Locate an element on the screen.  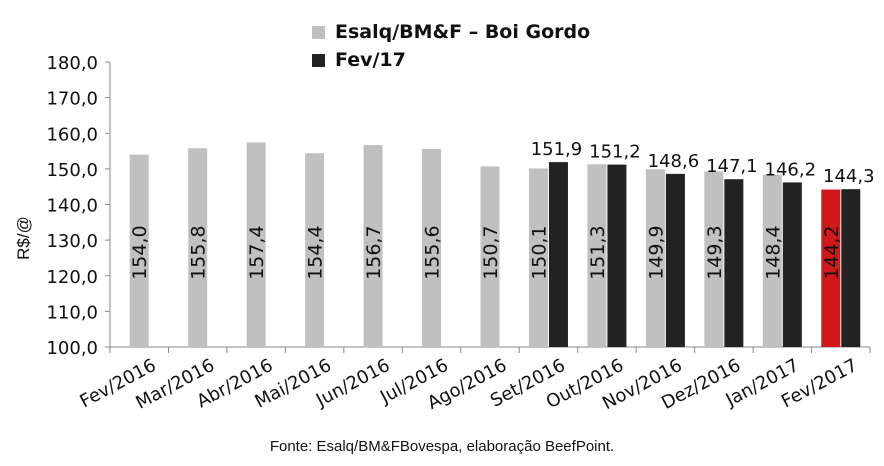
legend-item-series-2: Fev/17 is located at coordinates (451, 60).